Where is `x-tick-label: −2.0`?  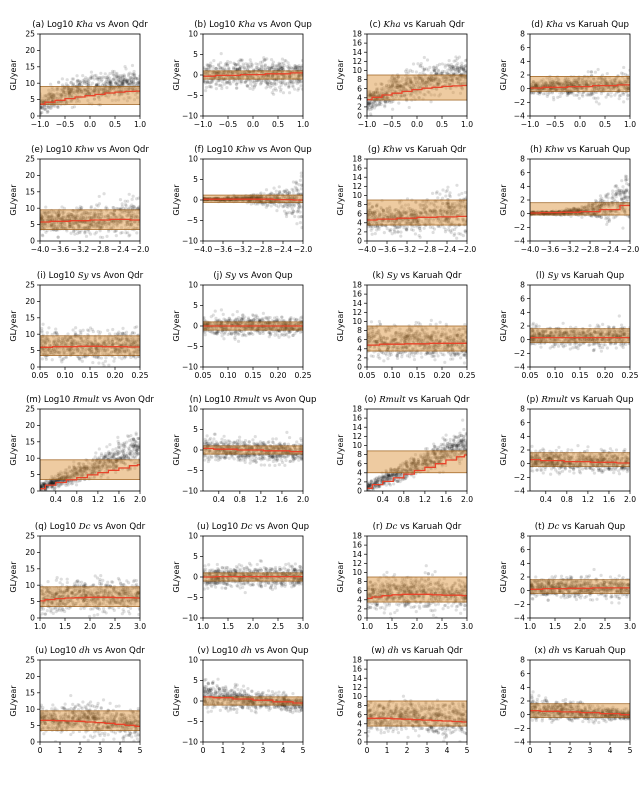 x-tick-label: −2.0 is located at coordinates (303, 249).